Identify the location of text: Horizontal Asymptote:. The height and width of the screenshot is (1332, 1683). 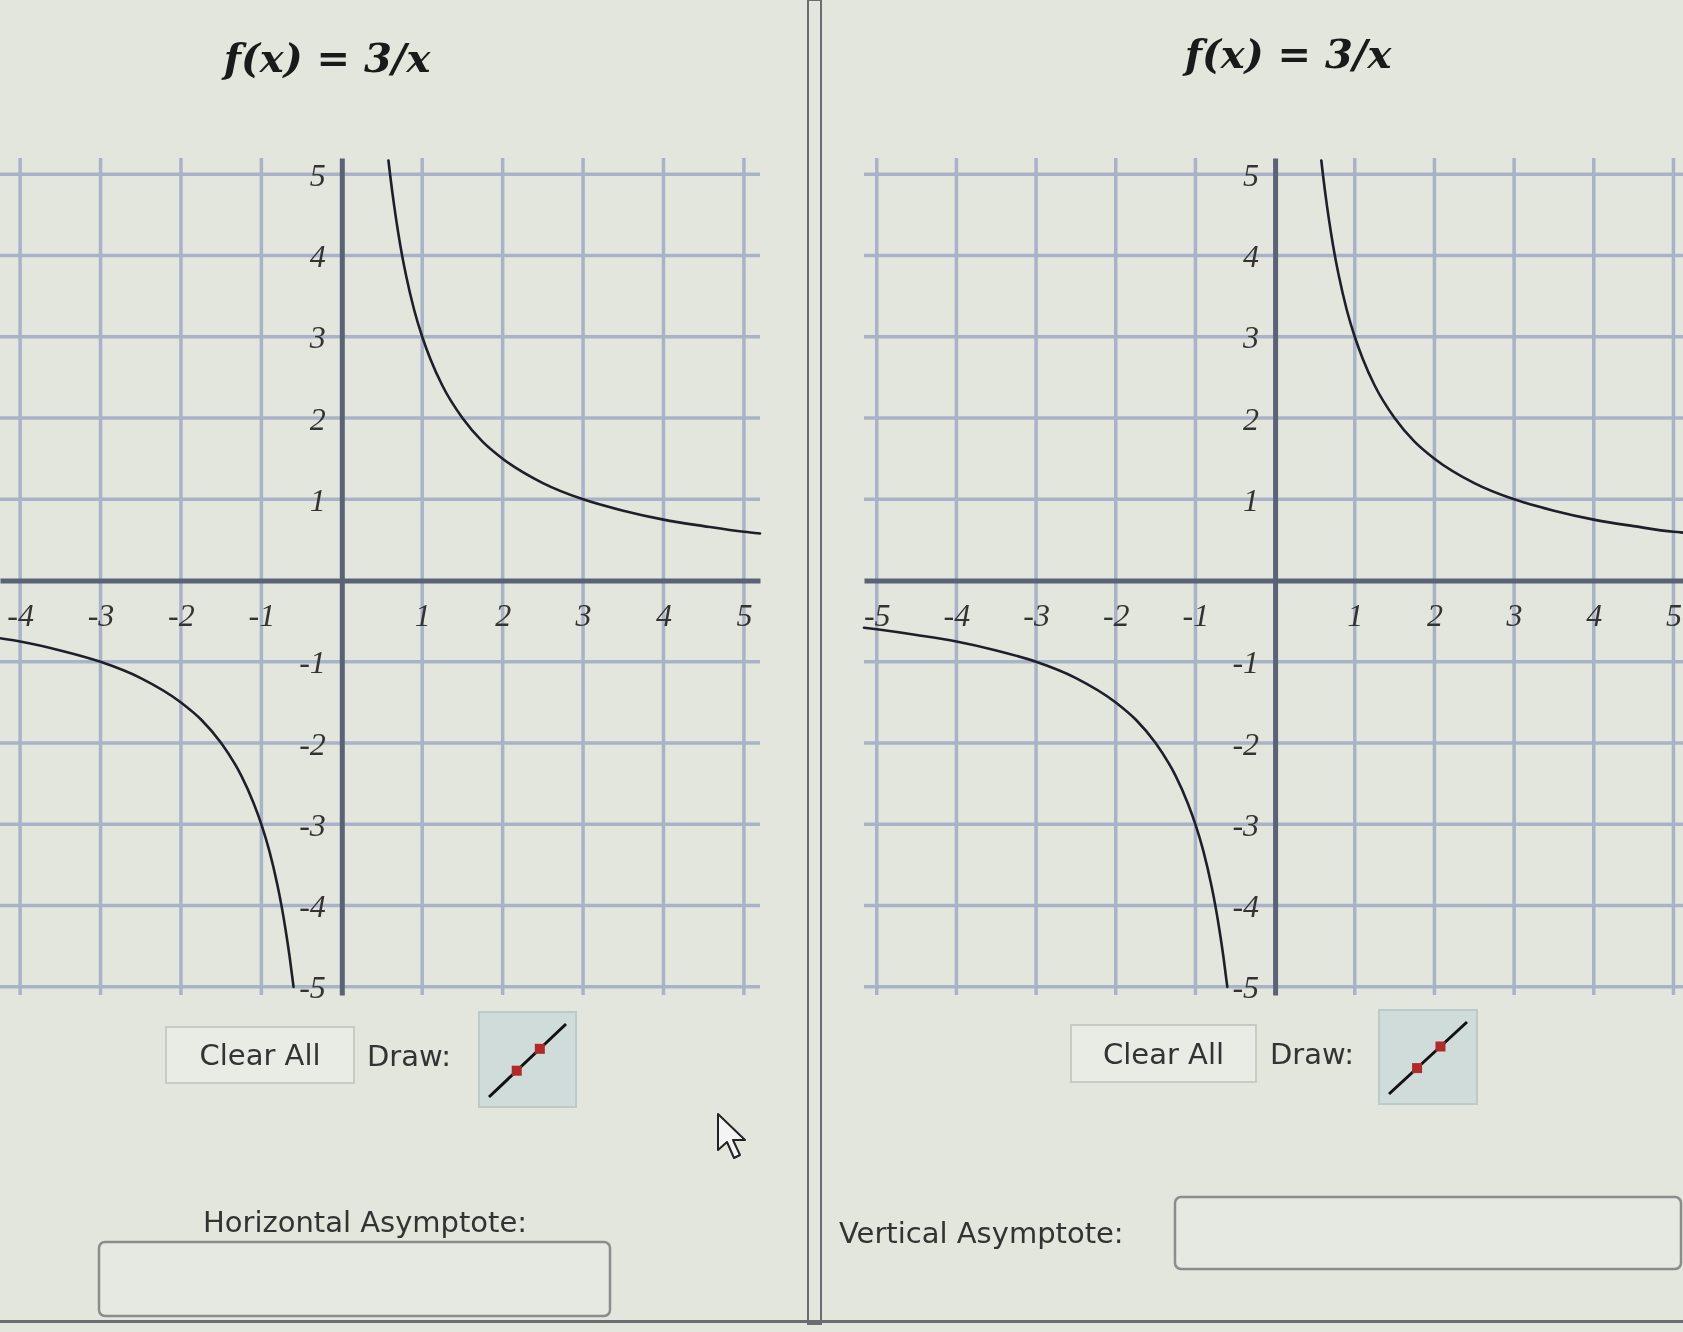
(365, 1222).